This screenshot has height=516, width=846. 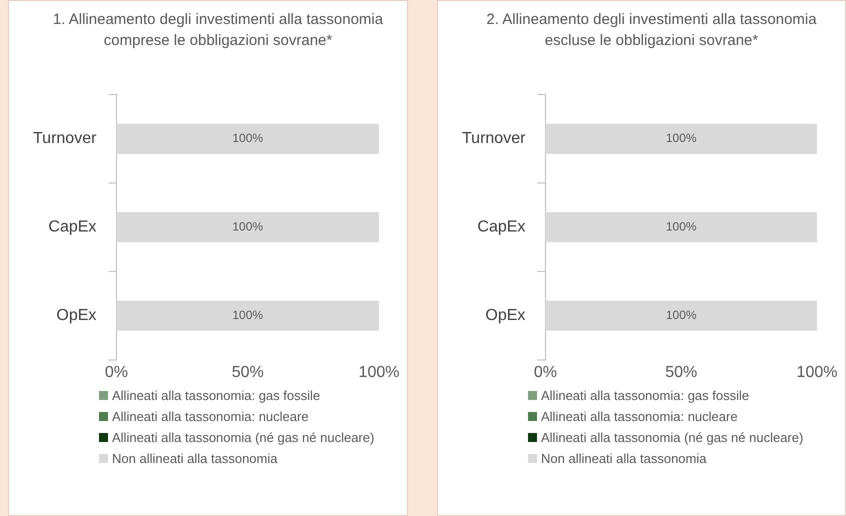 I want to click on chart-title: 2. Allineamento degli investimenti alla tassonomia escluse le obbligazioni sovrane*, so click(x=651, y=30).